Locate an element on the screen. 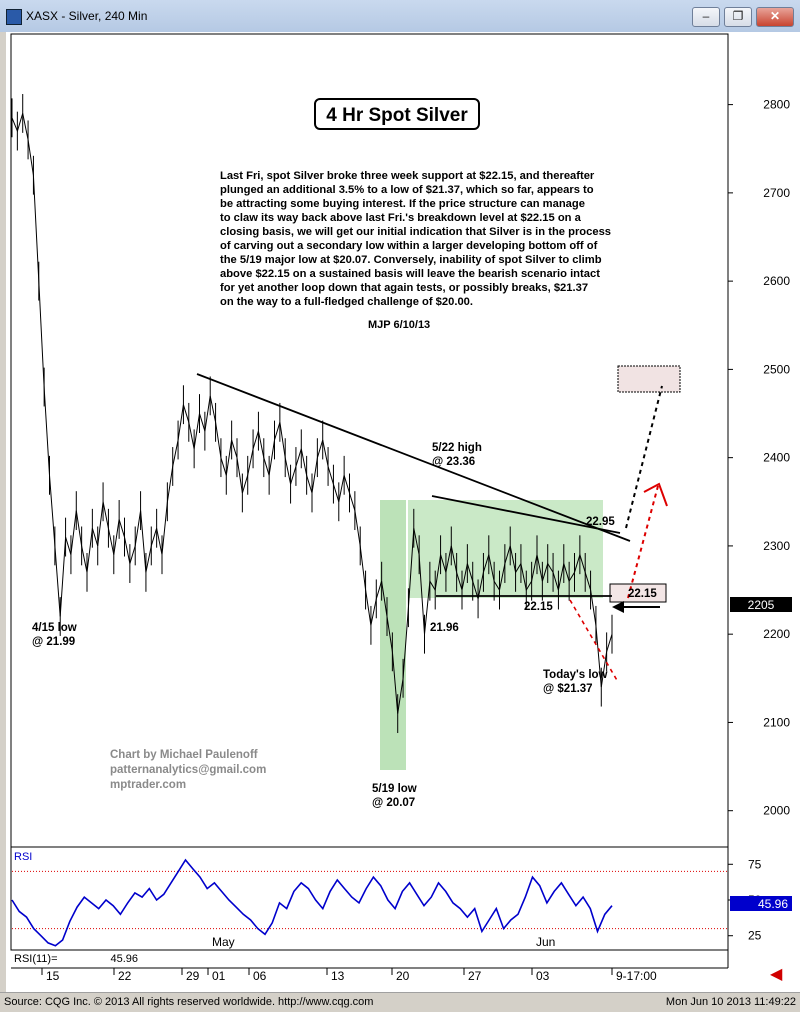  scroll-left-icon: ◀ is located at coordinates (776, 974).